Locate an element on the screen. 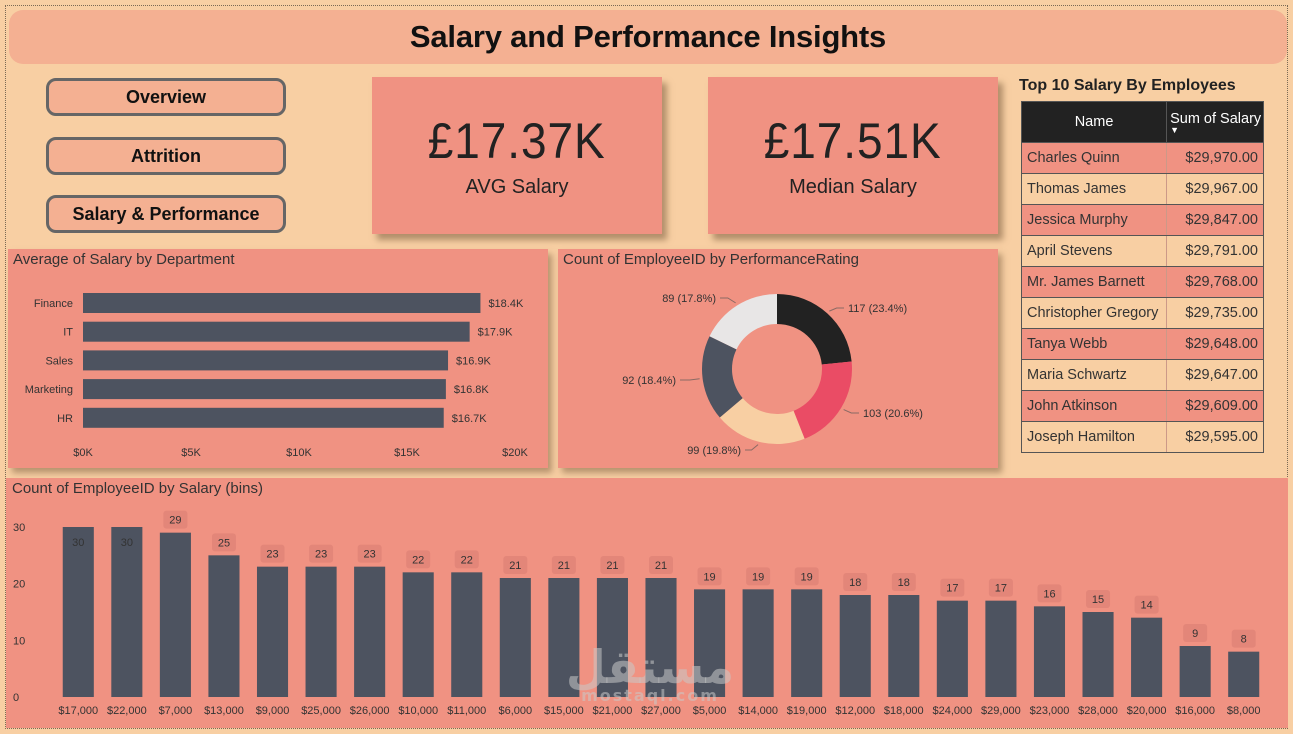 The height and width of the screenshot is (734, 1293). category-label: Finance is located at coordinates (53, 304).